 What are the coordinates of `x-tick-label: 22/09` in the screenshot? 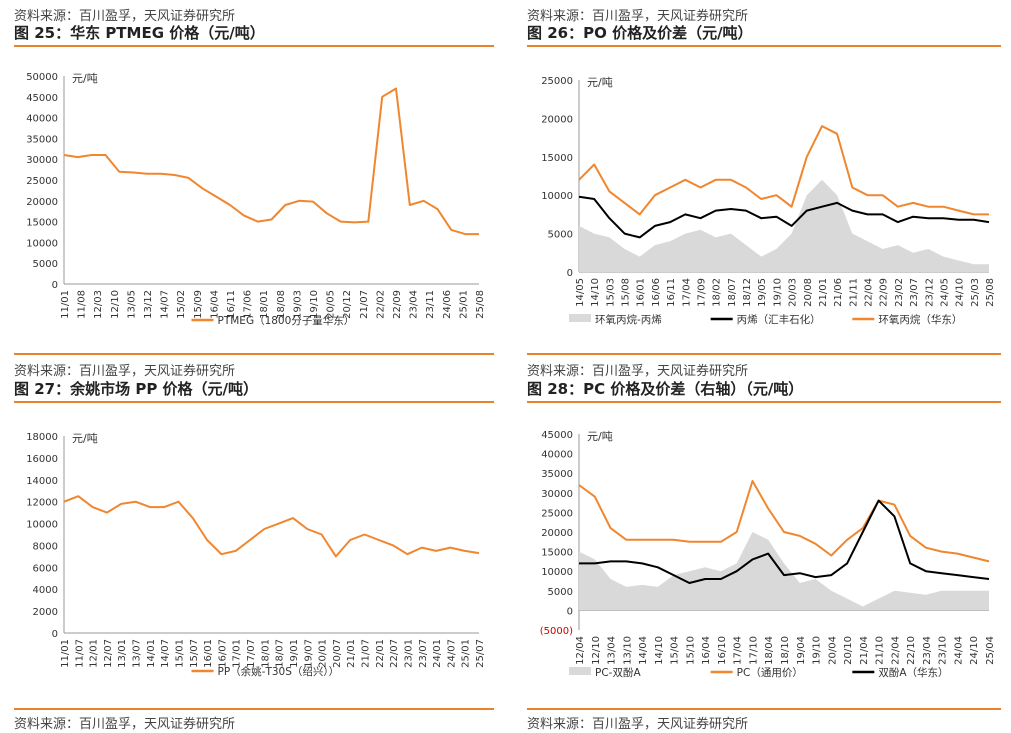 It's located at (397, 304).